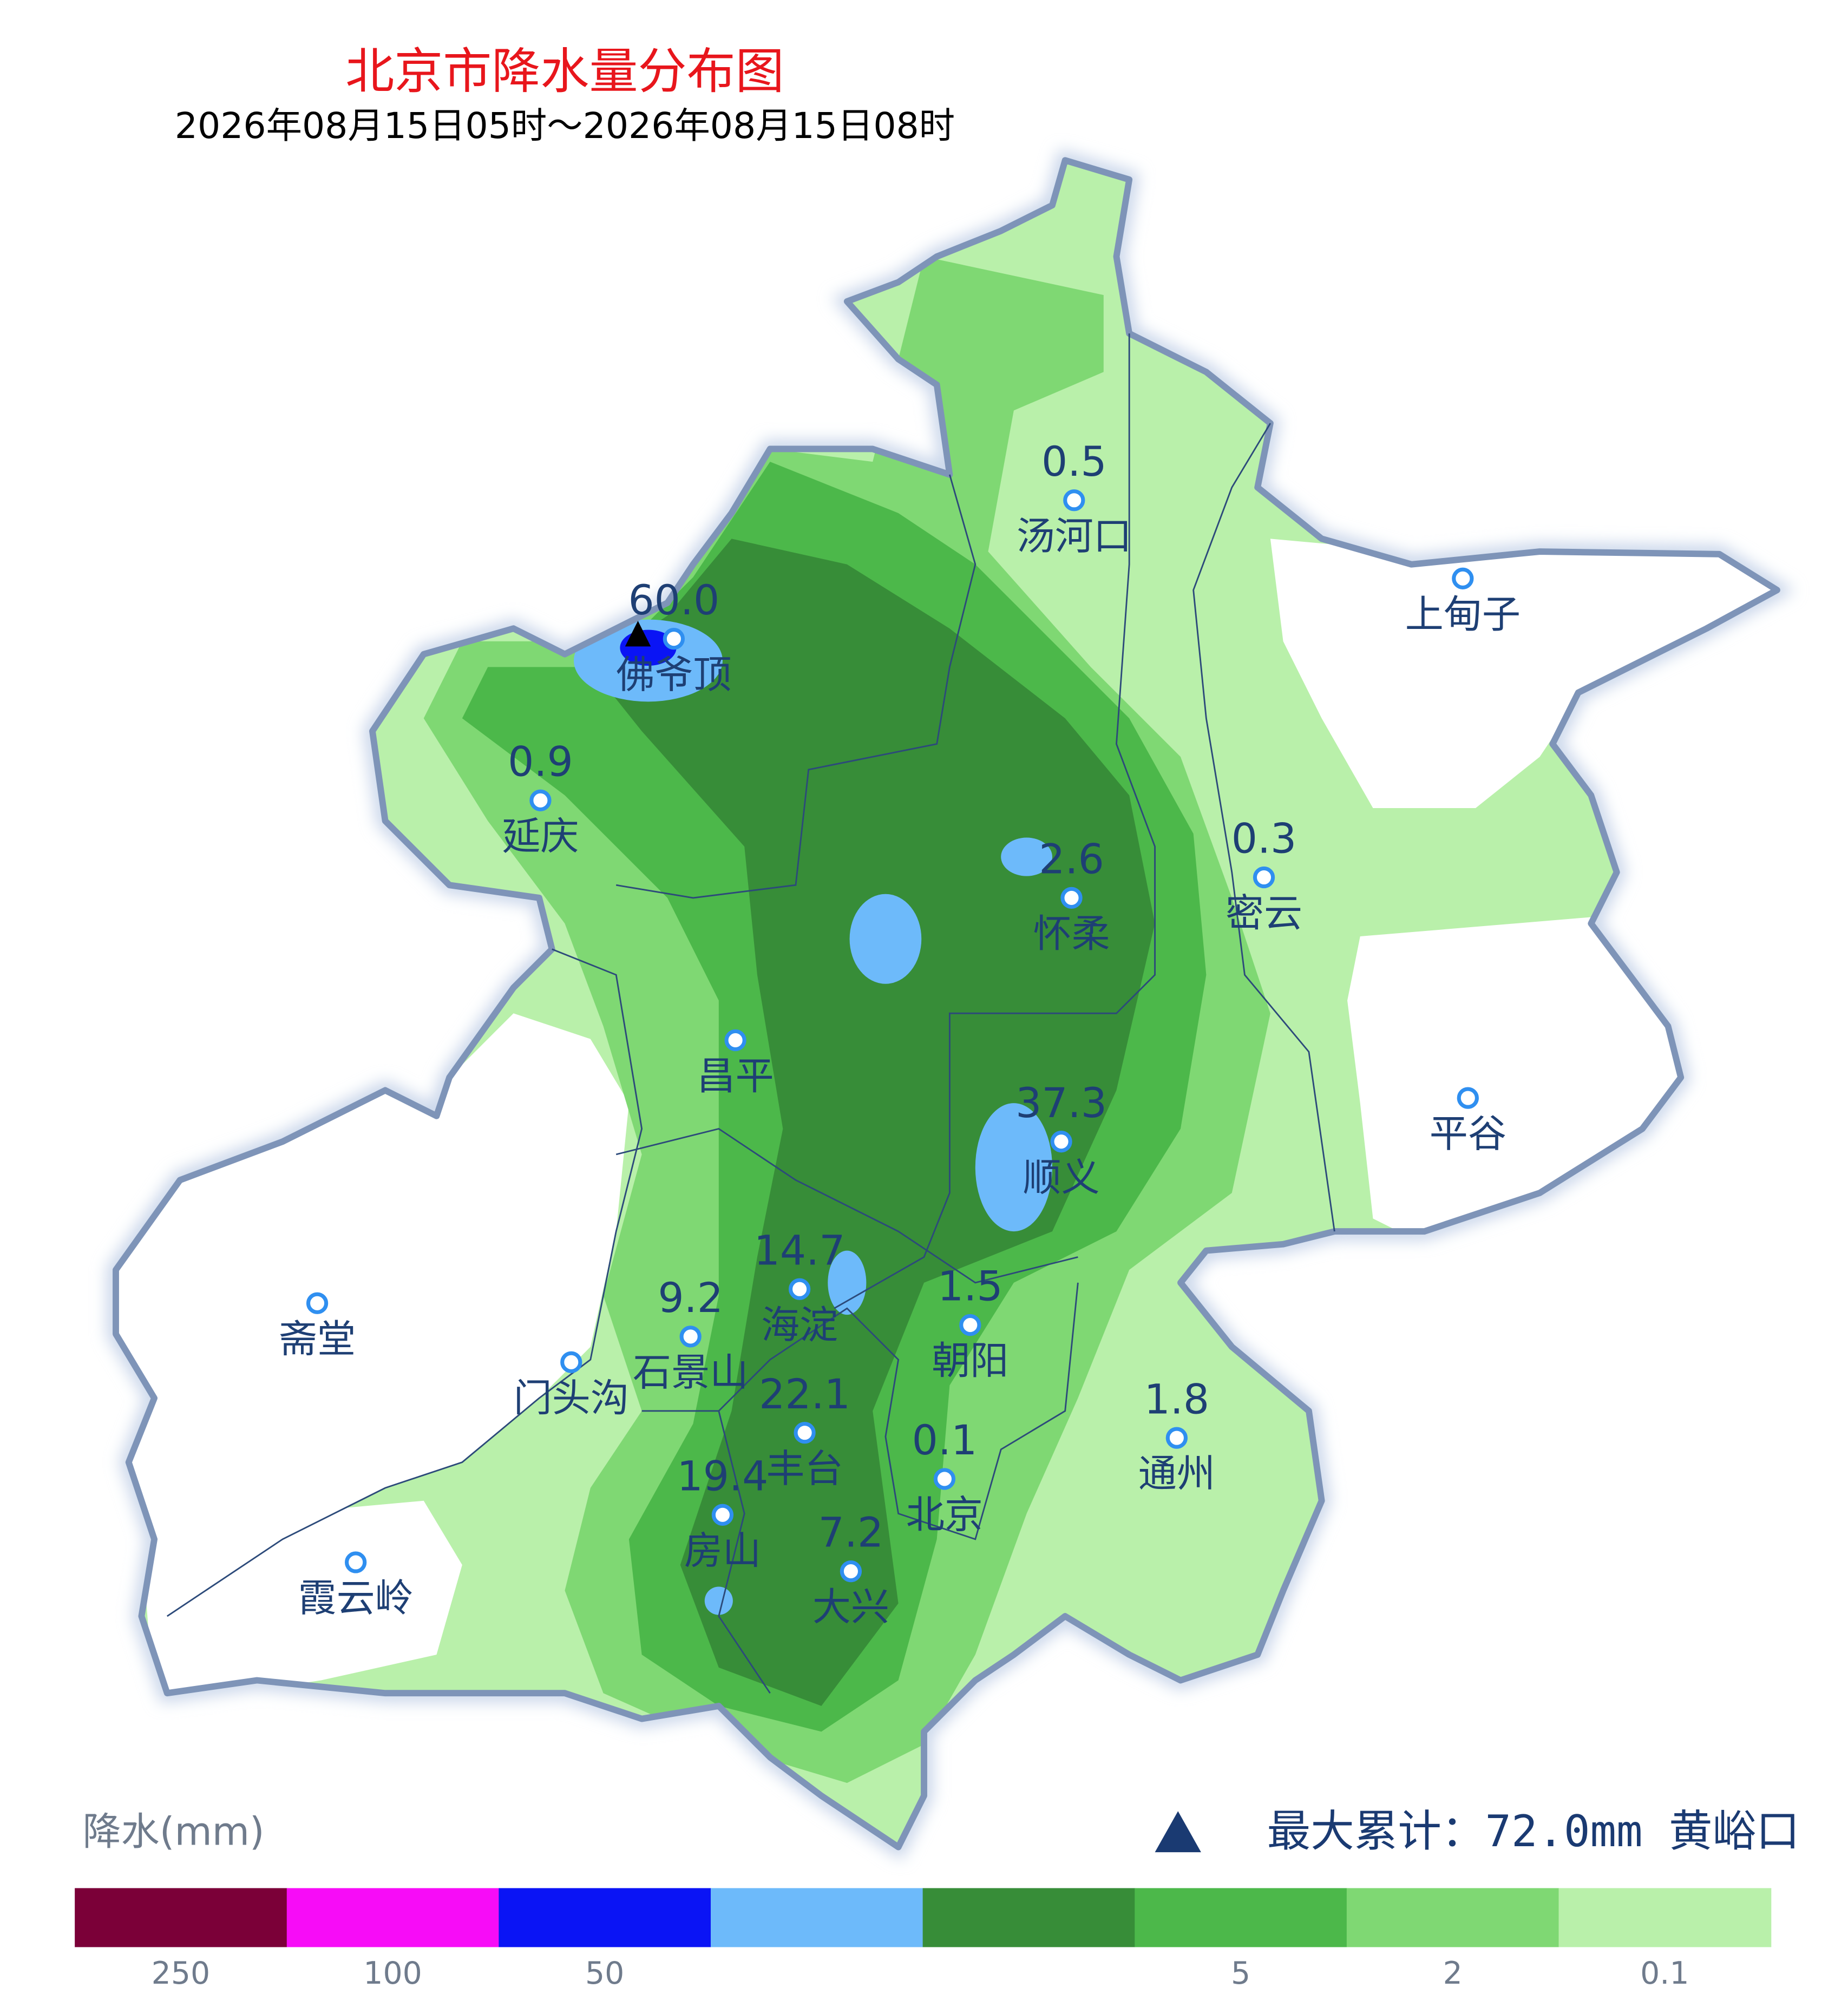  What do you see at coordinates (1071, 933) in the screenshot?
I see `station-name: 怀柔` at bounding box center [1071, 933].